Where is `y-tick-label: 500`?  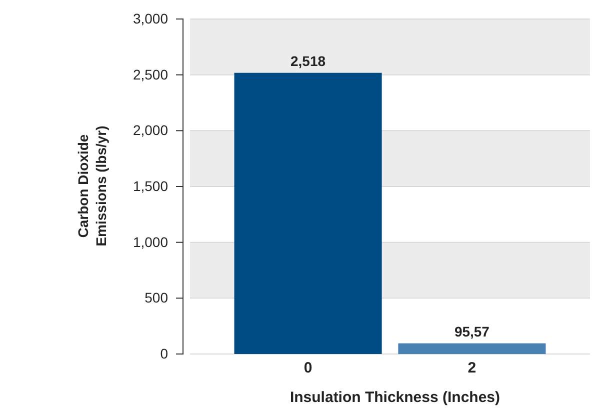 y-tick-label: 500 is located at coordinates (156, 298).